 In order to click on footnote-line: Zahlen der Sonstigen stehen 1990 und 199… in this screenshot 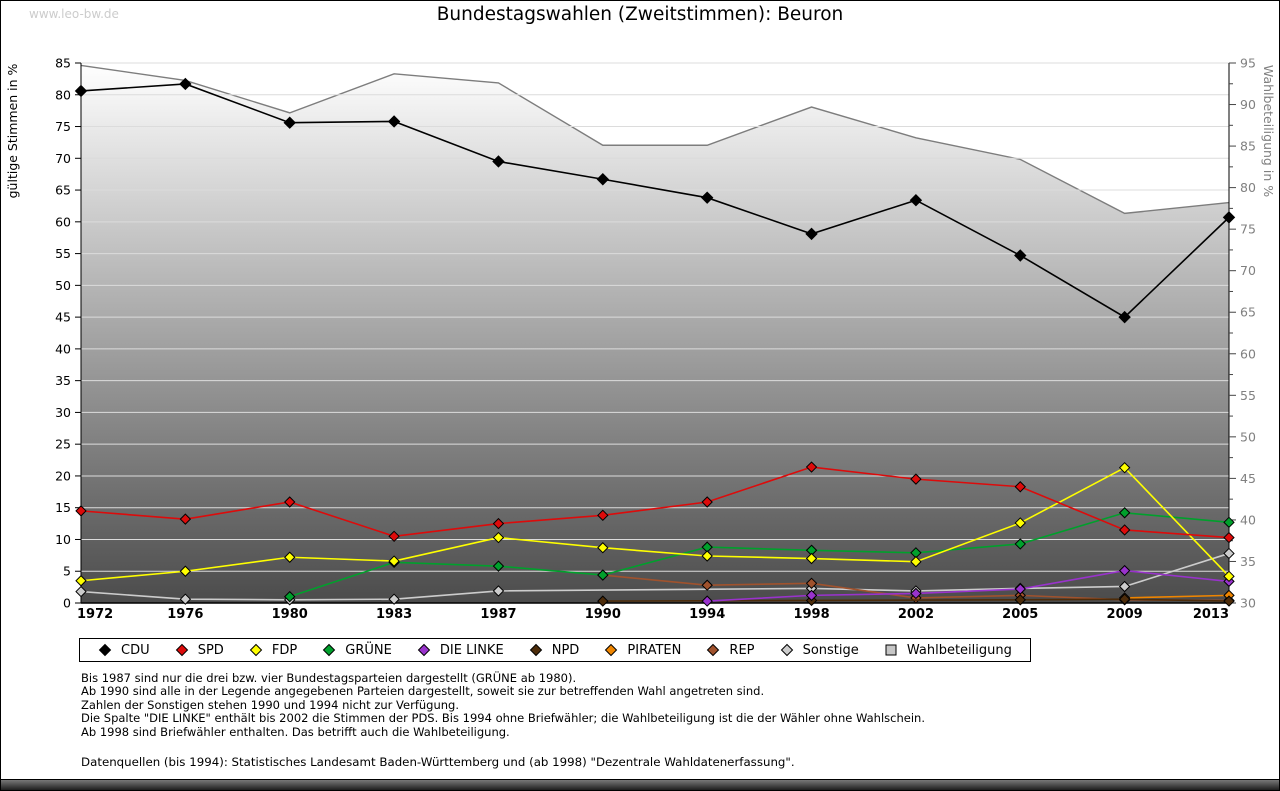, I will do `click(270, 704)`.